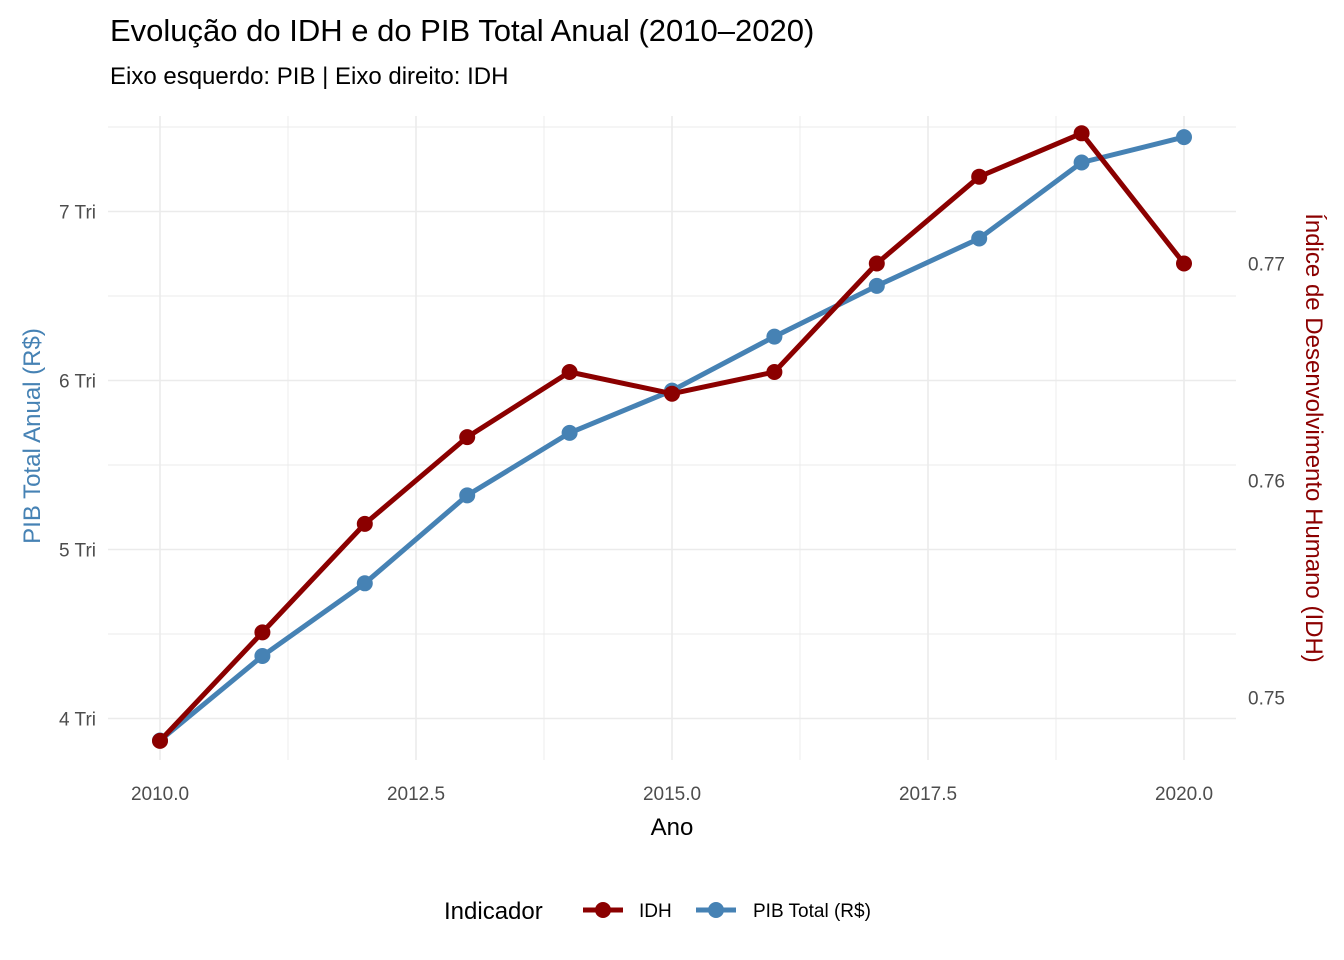 This screenshot has width=1344, height=960. Describe the element at coordinates (928, 794) in the screenshot. I see `x-tick-label: 2017.5` at that location.